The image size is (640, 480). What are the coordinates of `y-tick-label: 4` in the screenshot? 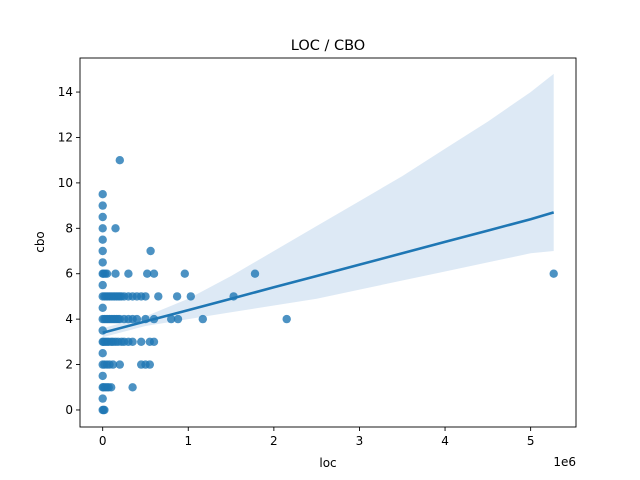 It's located at (69, 319).